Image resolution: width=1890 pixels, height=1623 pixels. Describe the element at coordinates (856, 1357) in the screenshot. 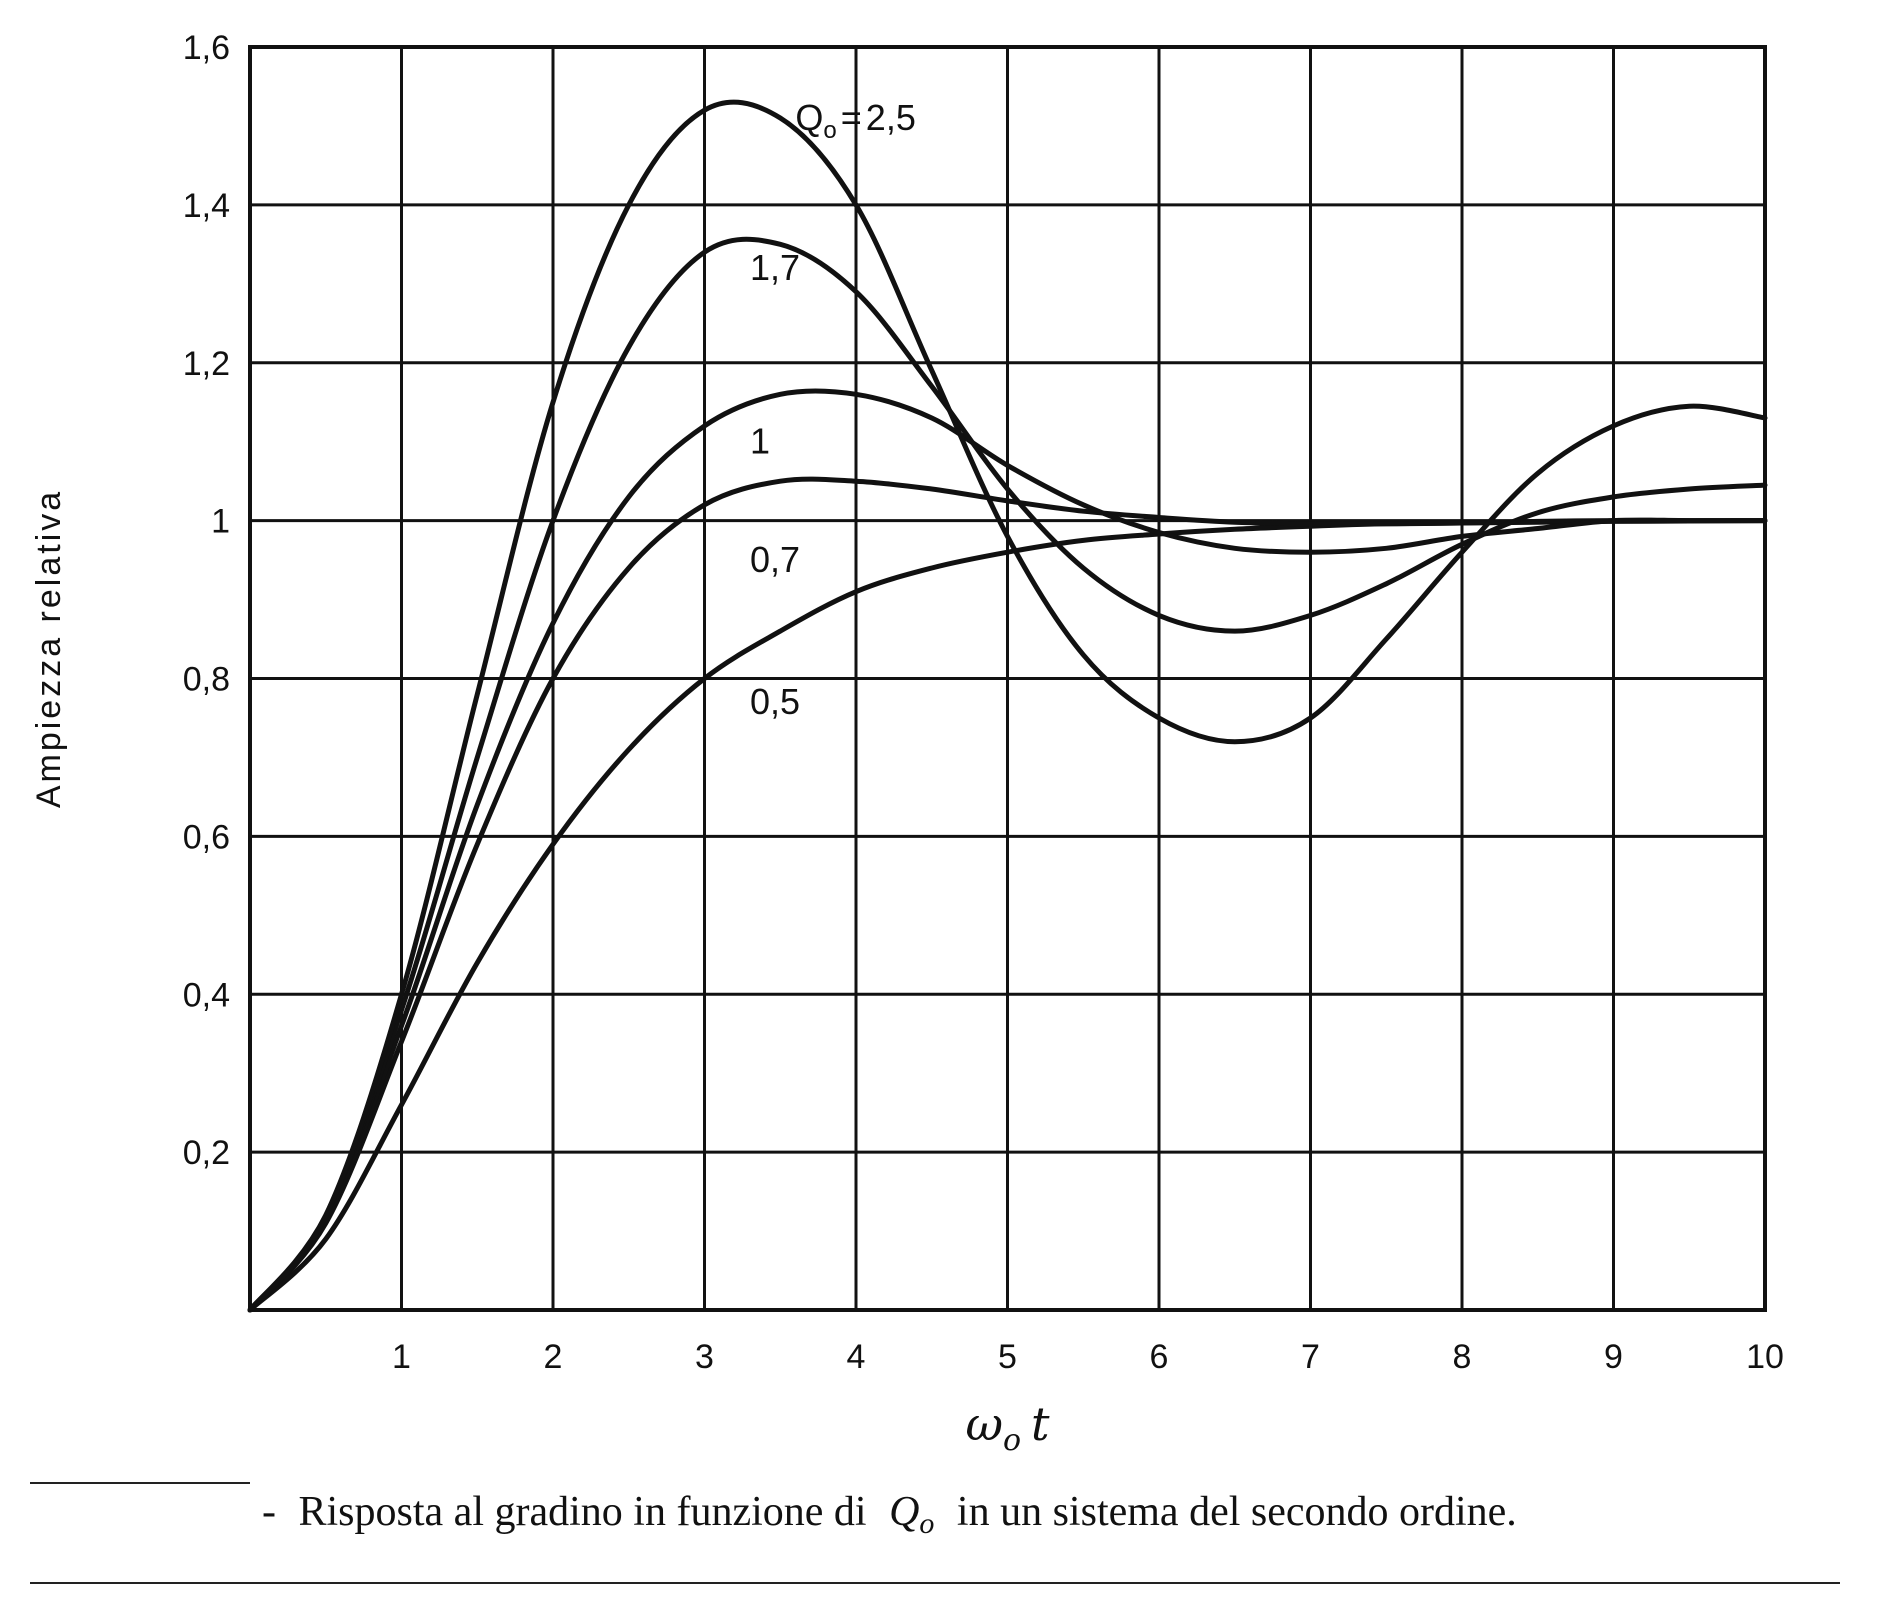

I see `x-tick-label: 4` at that location.